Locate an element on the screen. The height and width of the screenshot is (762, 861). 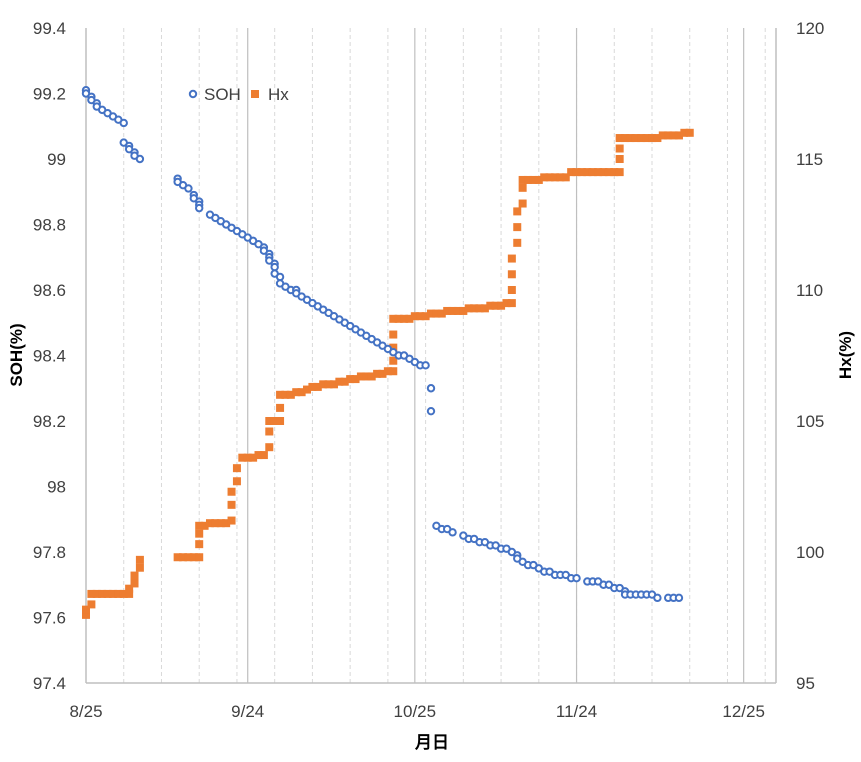
x-tick-label: 9/24 is located at coordinates (247, 711).